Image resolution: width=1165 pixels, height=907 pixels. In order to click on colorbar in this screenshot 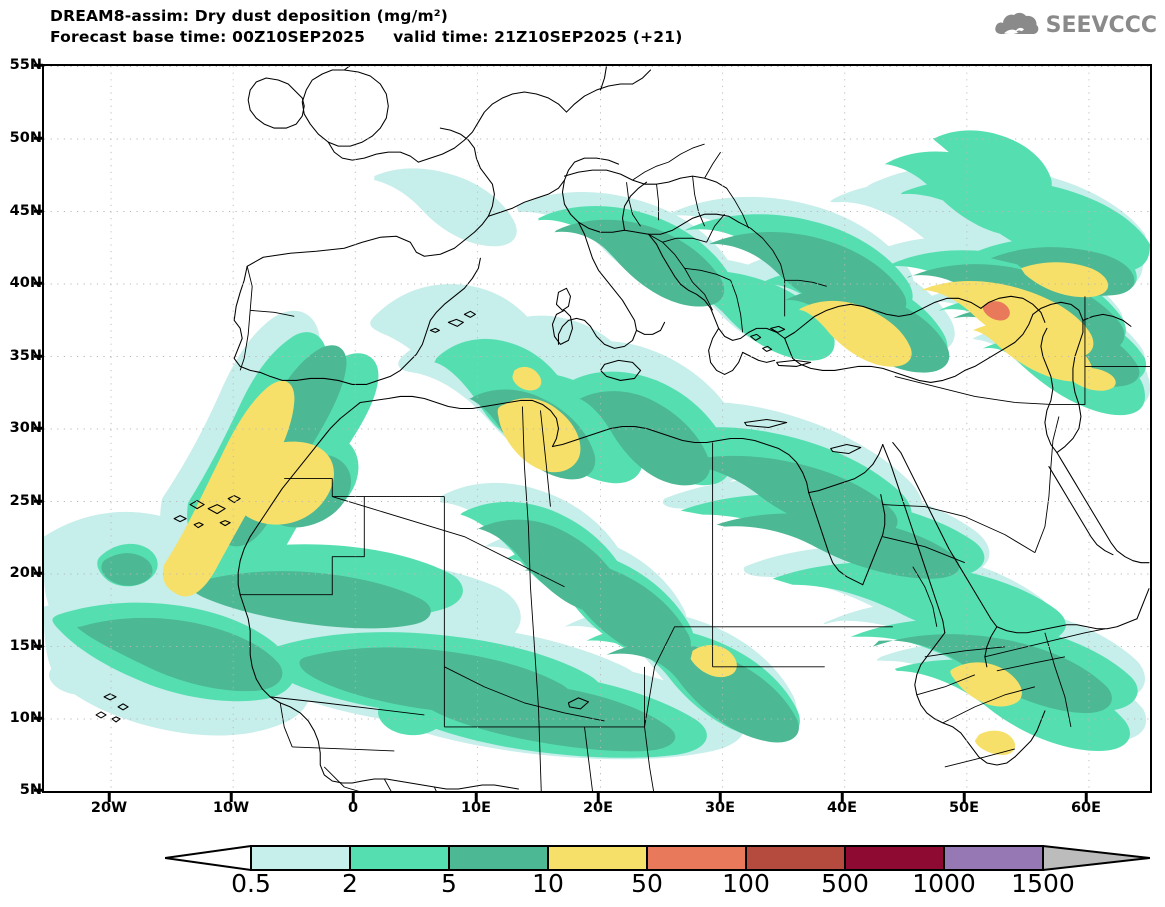, I will do `click(657, 858)`.